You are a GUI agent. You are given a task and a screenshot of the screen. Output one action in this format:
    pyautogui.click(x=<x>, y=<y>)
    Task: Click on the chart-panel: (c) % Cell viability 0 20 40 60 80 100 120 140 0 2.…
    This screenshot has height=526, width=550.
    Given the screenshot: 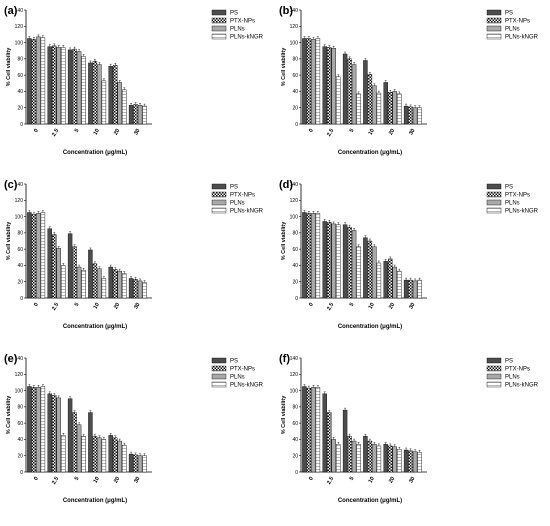 What is the action you would take?
    pyautogui.click(x=134, y=254)
    